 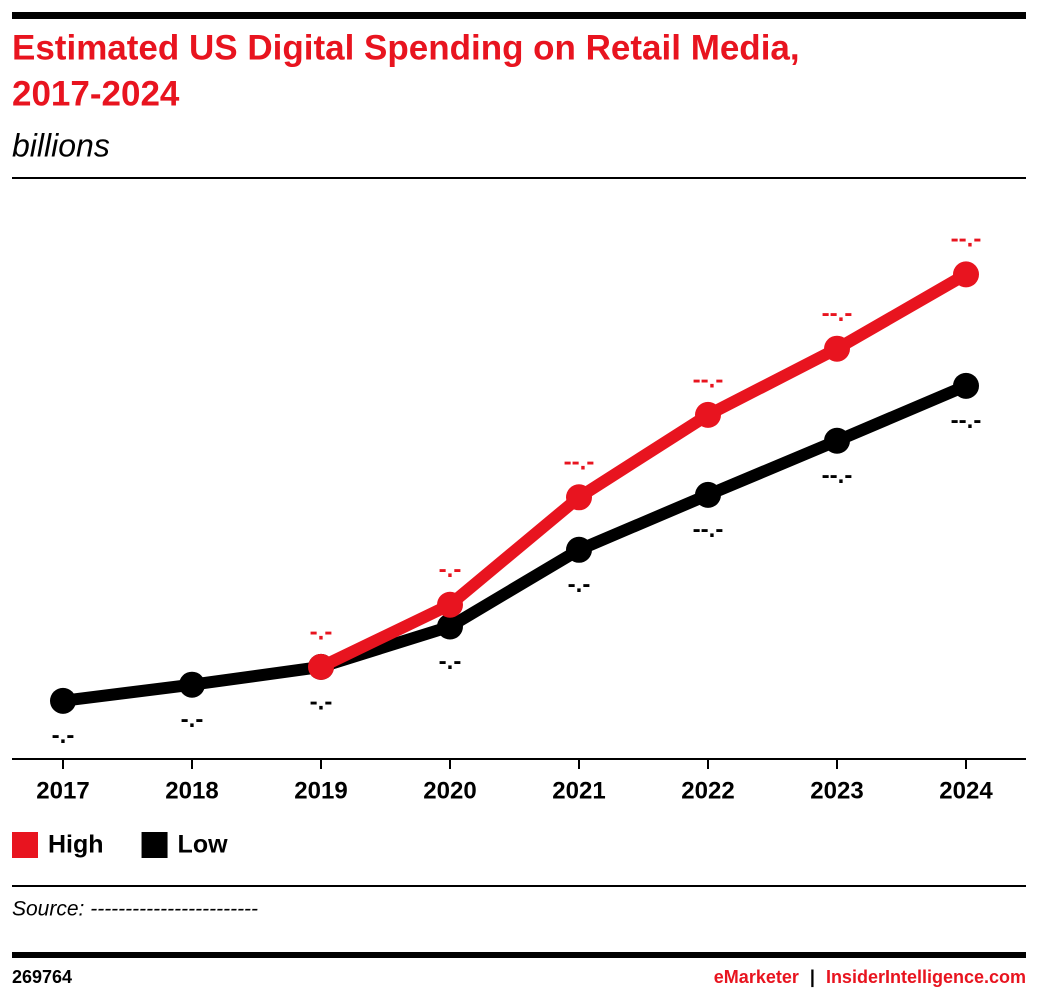 What do you see at coordinates (756, 977) in the screenshot?
I see `footer-brand-name: eMarketer` at bounding box center [756, 977].